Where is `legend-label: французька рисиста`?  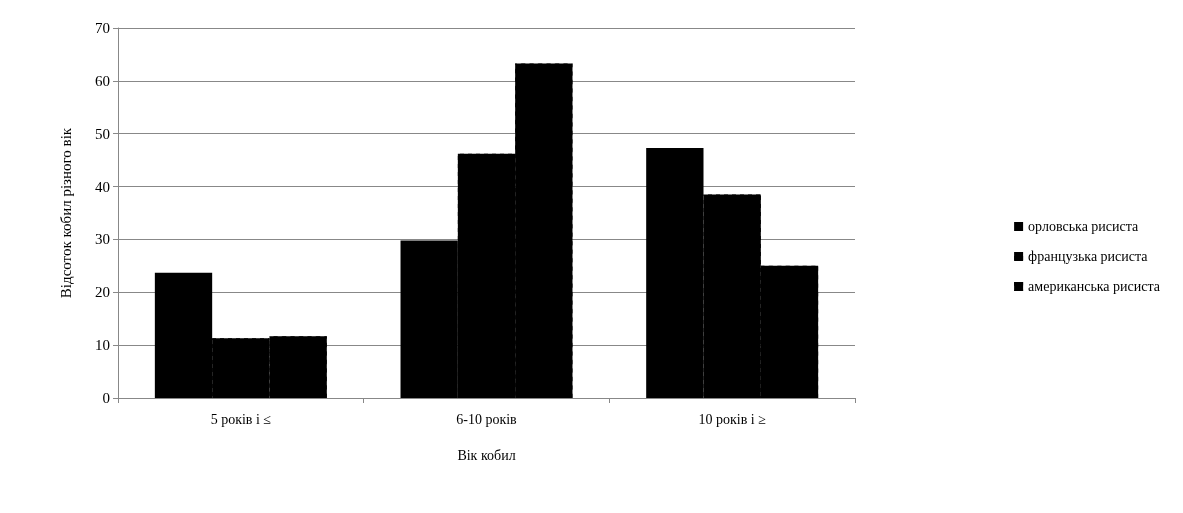 legend-label: французька рисиста is located at coordinates (1088, 256).